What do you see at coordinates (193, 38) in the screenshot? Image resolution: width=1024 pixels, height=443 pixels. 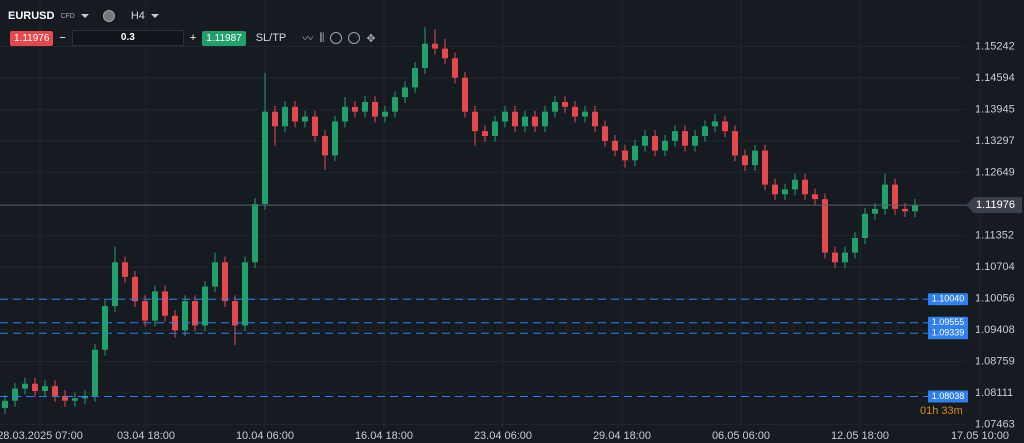 I see `volume-plus: +` at bounding box center [193, 38].